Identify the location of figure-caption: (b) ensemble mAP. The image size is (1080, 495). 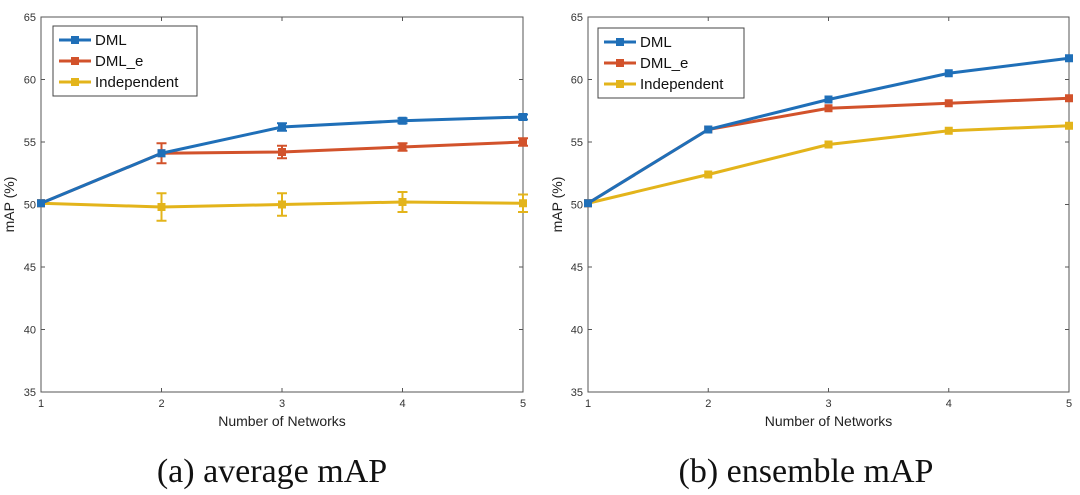
(806, 471).